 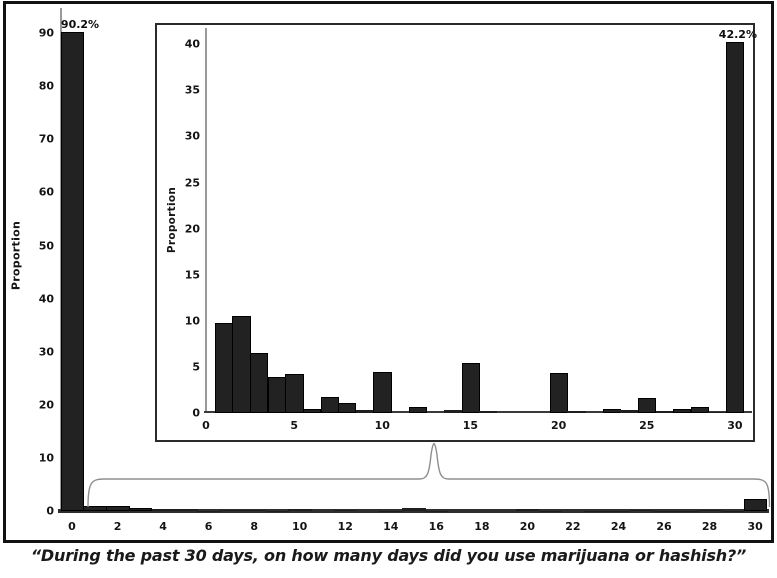 What do you see at coordinates (46, 245) in the screenshot?
I see `y-tick-label: 50` at bounding box center [46, 245].